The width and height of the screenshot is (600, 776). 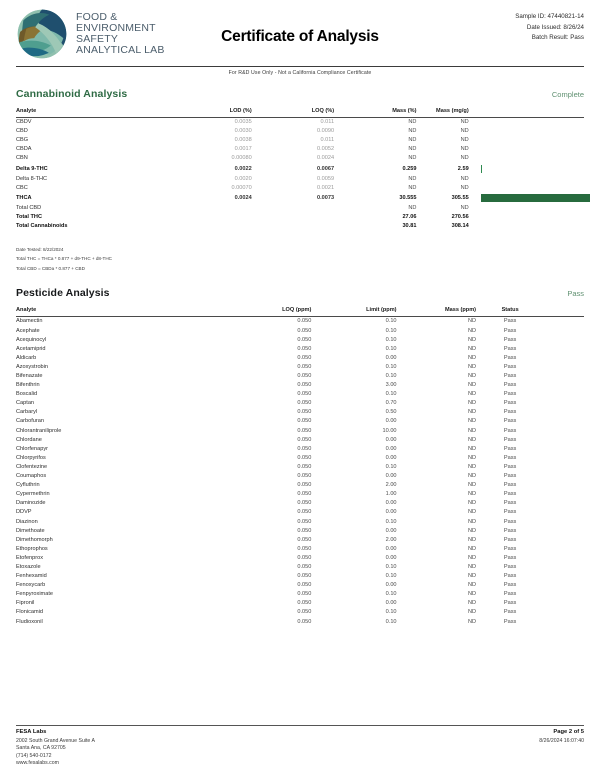 I want to click on pesticide-status-badge: Pass, so click(x=575, y=294).